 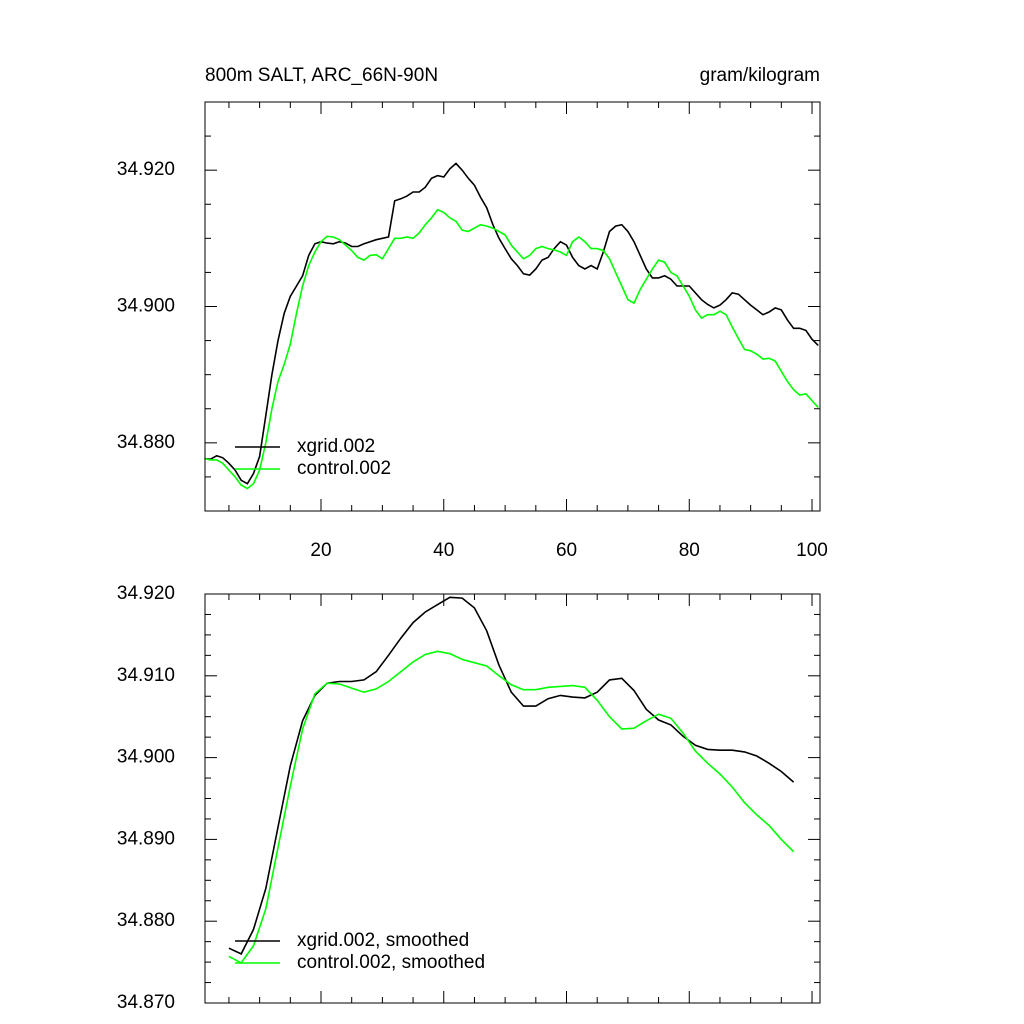 I want to click on x-tick-label: 100, so click(x=812, y=550).